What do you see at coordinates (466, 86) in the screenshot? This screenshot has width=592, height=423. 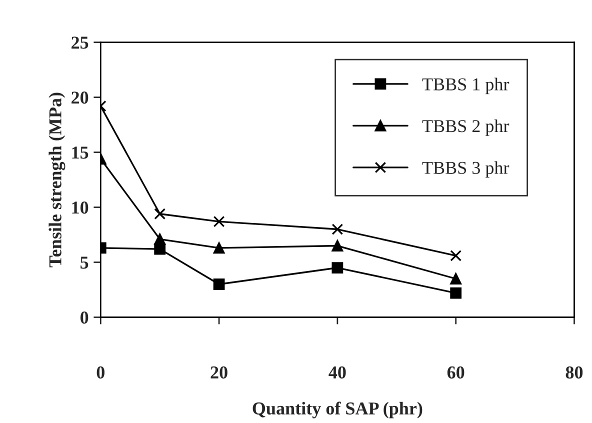 I see `legend-label: TBBS 1 phr` at bounding box center [466, 86].